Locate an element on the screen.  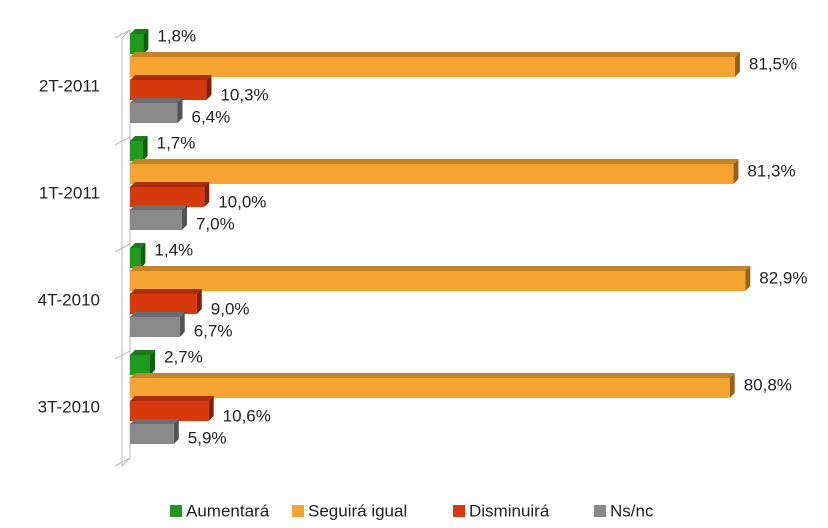
data-label: 82,9% is located at coordinates (783, 277).